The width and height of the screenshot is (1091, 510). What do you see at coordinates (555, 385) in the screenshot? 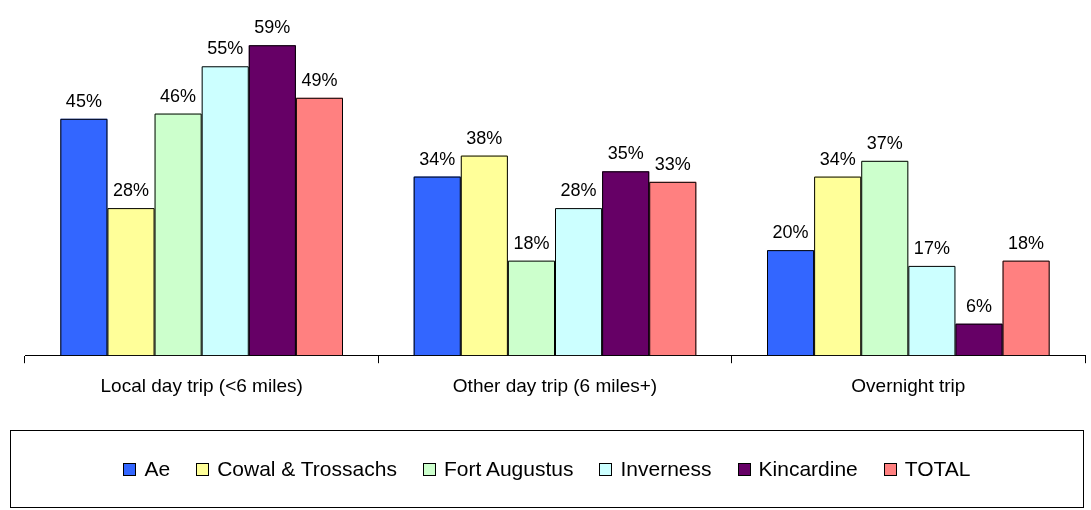
I see `x-tick-label: Other day trip (6 miles+)` at bounding box center [555, 385].